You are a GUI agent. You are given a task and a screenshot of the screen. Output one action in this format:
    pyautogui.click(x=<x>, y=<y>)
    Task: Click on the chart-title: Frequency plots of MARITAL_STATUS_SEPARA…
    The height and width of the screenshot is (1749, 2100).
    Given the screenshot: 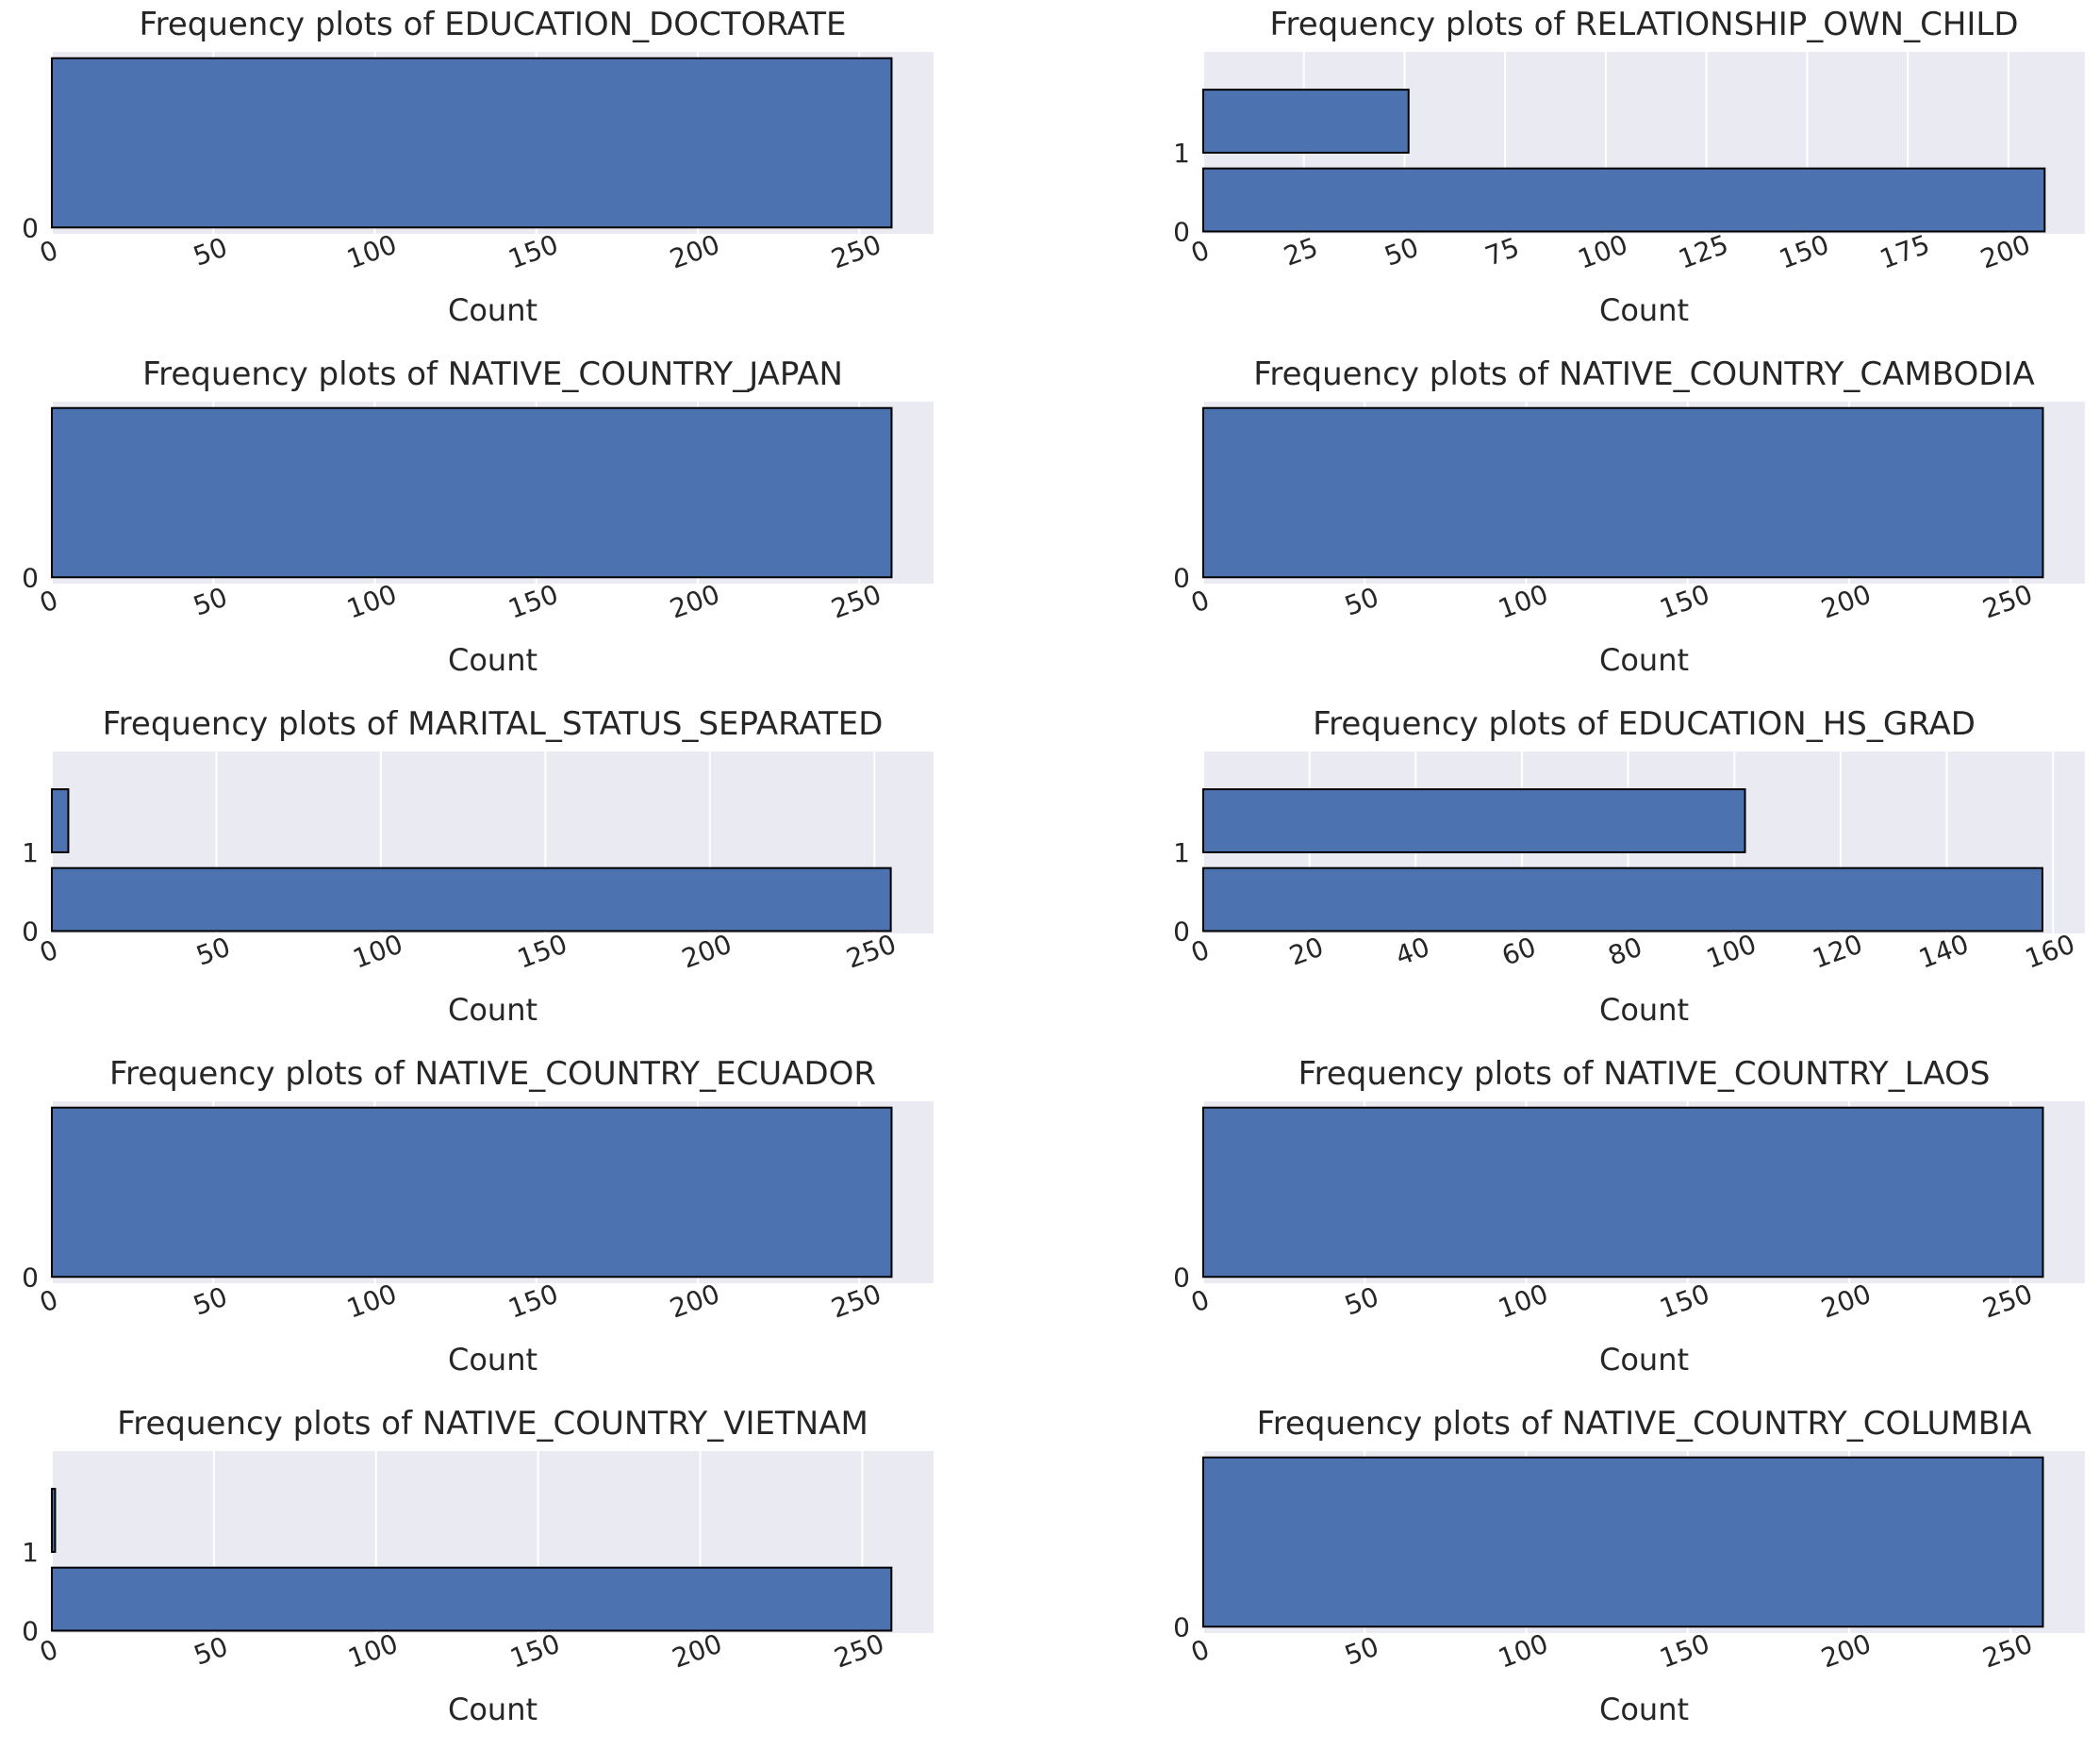 What is the action you would take?
    pyautogui.click(x=494, y=724)
    